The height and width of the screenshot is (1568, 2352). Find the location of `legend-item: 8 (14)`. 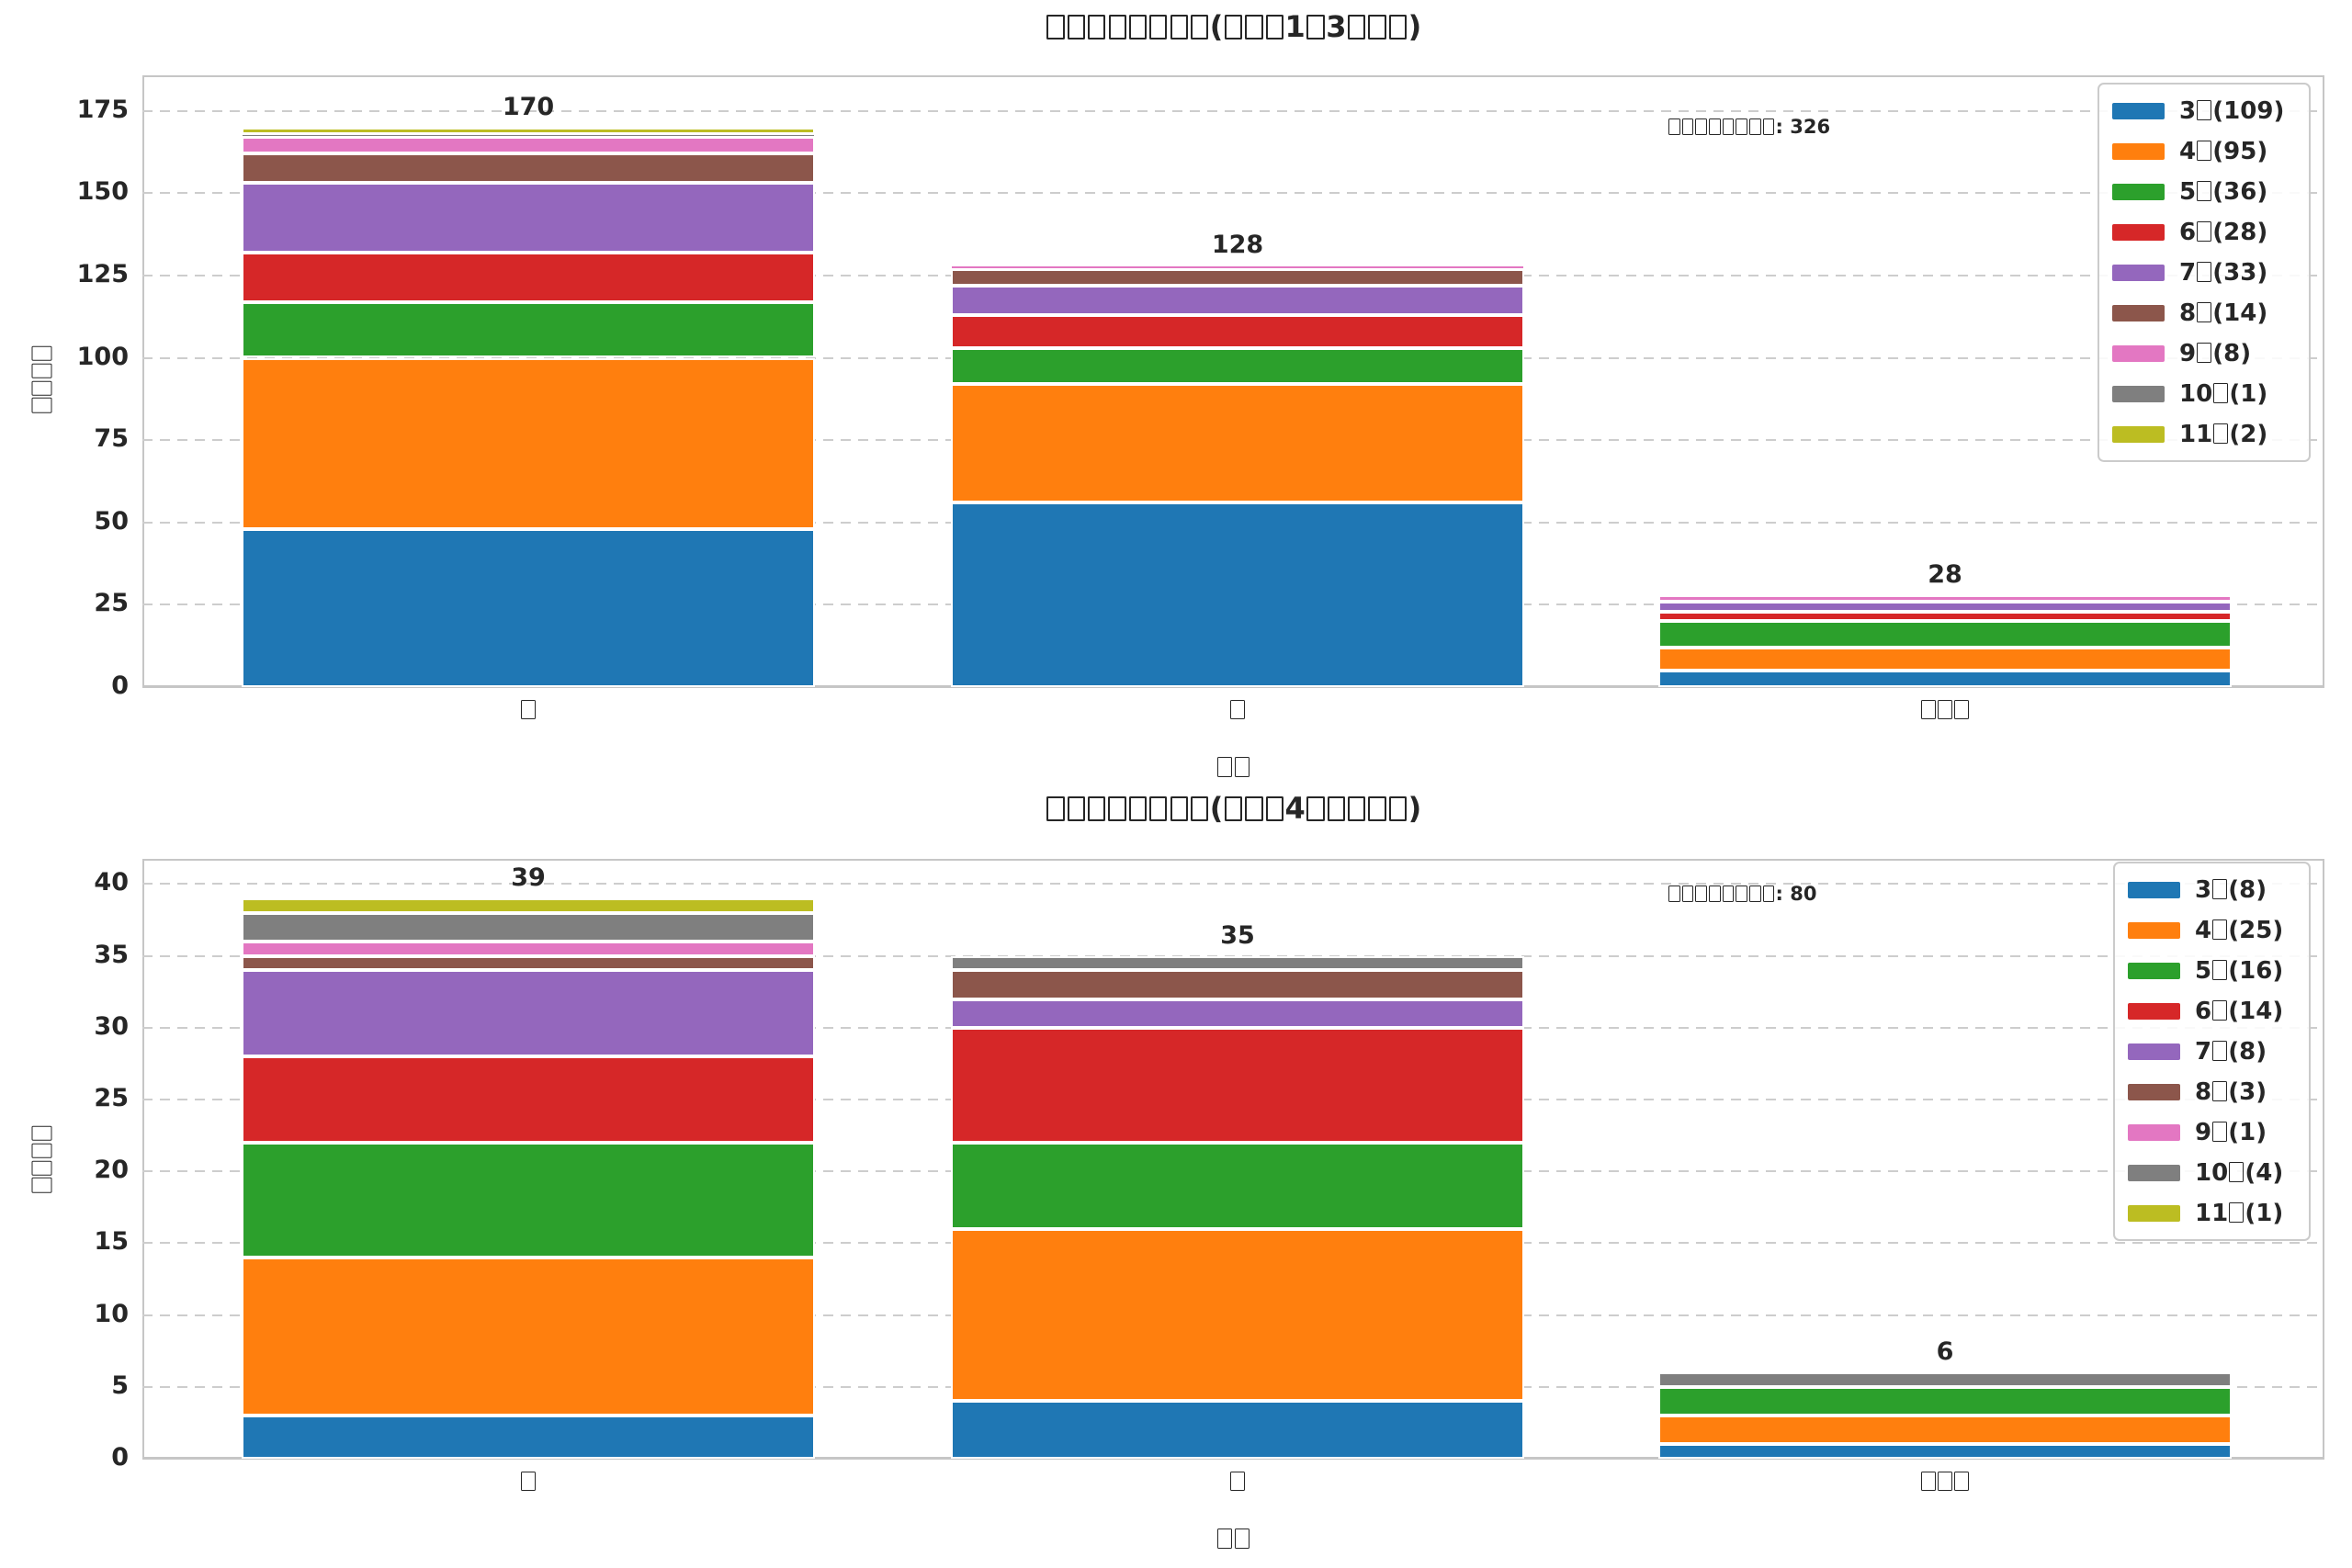

legend-item: 8 (14) is located at coordinates (2204, 313).